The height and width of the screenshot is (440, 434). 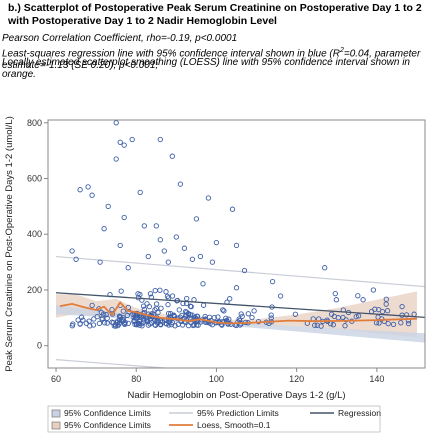 I want to click on y-tick-label: 800, so click(x=34, y=123).